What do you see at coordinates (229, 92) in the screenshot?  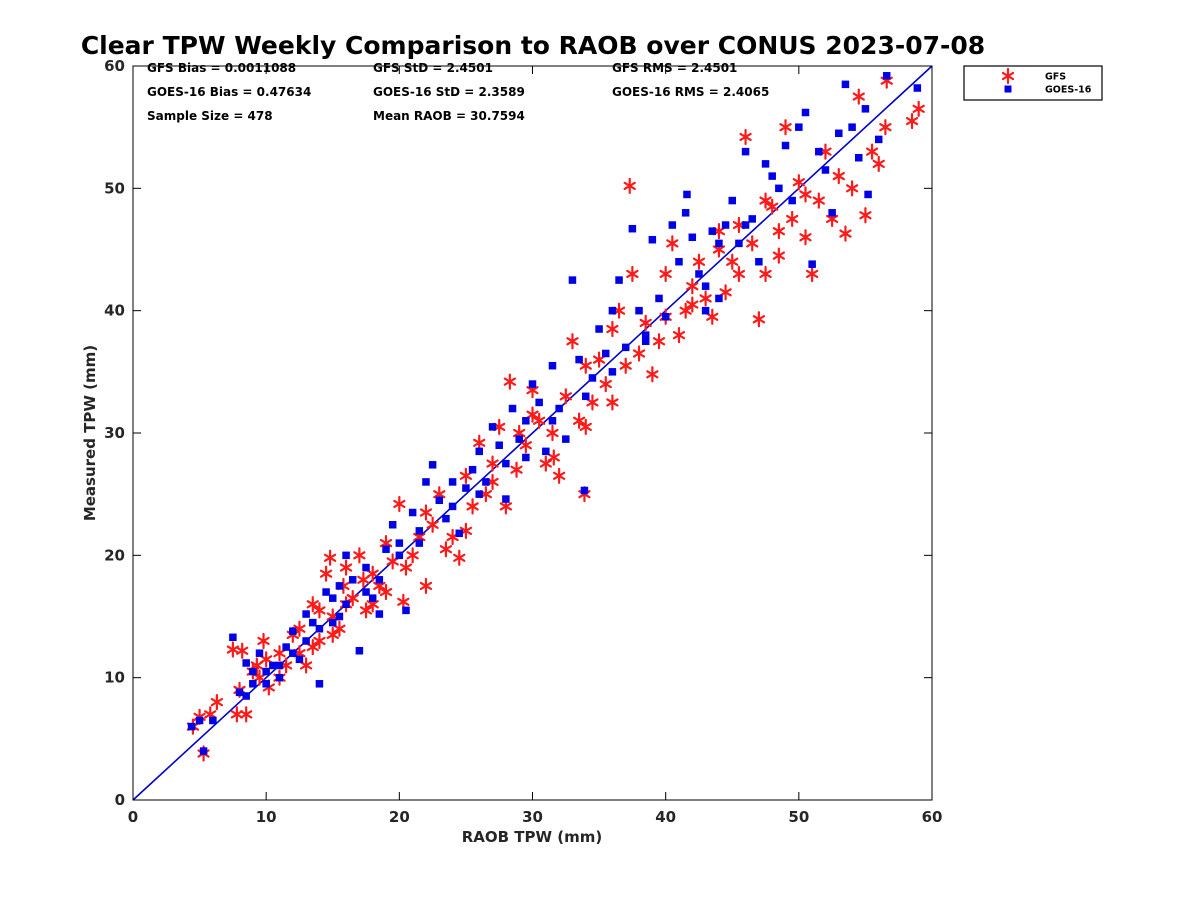 I see `stat-annotation: GOES-16 Bias = 0.47634` at bounding box center [229, 92].